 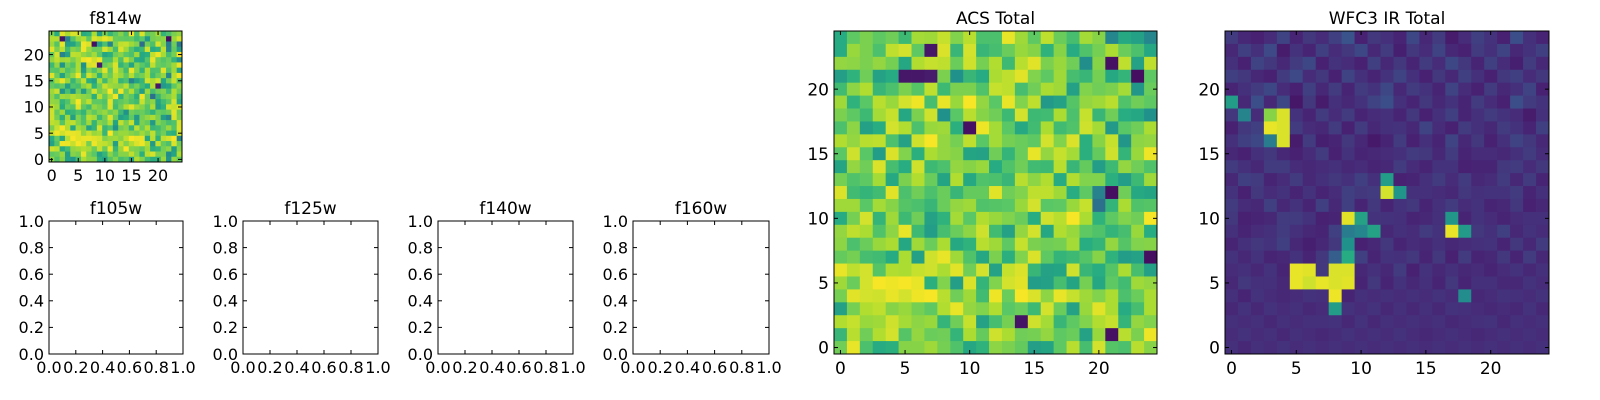 I want to click on heatmap-cells, so click(x=116, y=97).